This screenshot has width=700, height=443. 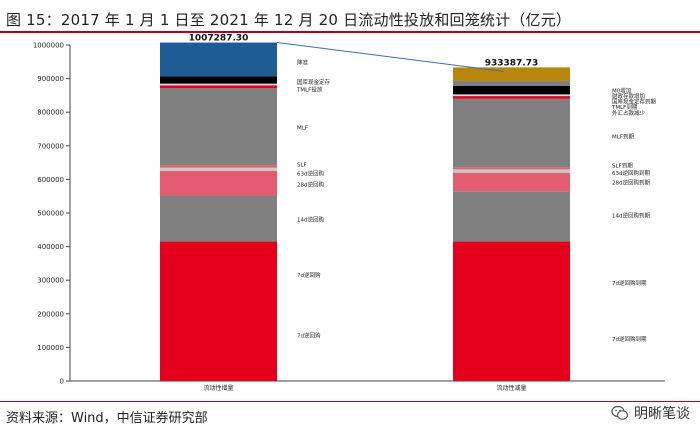 What do you see at coordinates (350, 32) in the screenshot?
I see `title-divider` at bounding box center [350, 32].